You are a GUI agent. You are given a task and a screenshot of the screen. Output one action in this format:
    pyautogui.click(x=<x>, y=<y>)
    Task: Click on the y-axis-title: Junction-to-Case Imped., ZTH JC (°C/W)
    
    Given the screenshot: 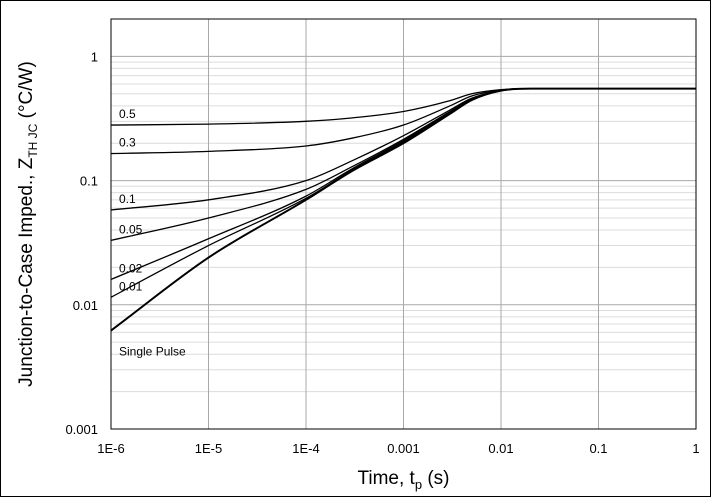 What is the action you would take?
    pyautogui.click(x=28, y=224)
    